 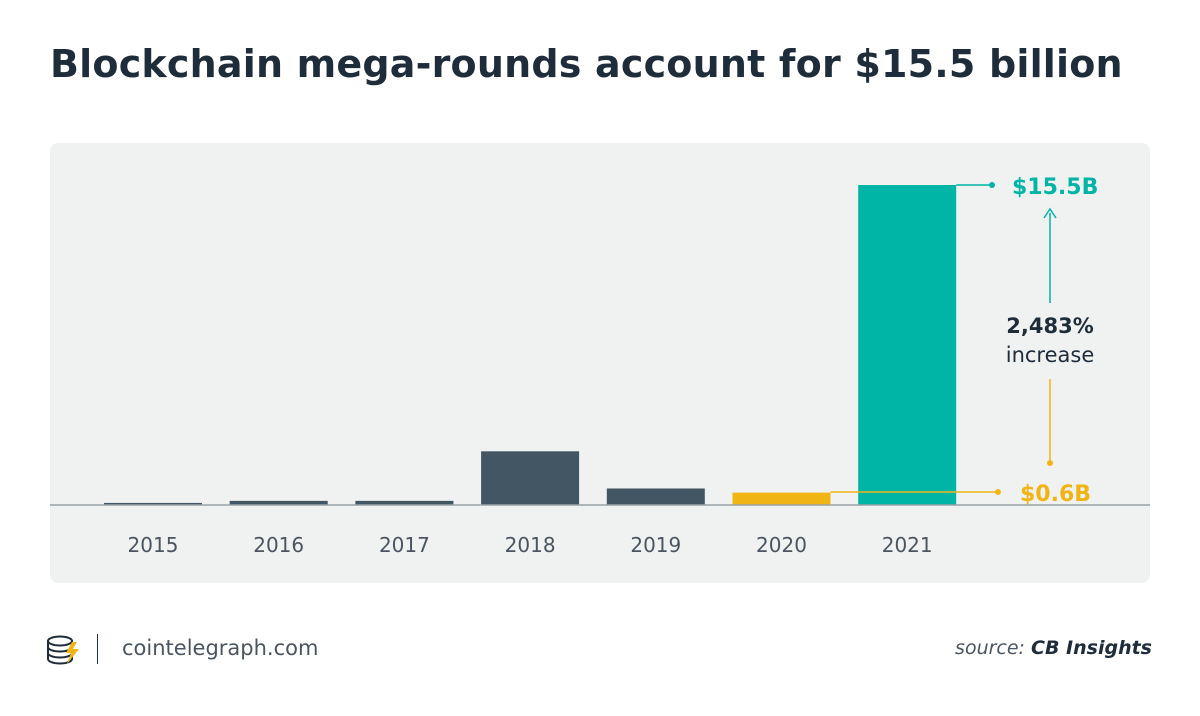 I want to click on x-tick-label: 2016, so click(x=278, y=545).